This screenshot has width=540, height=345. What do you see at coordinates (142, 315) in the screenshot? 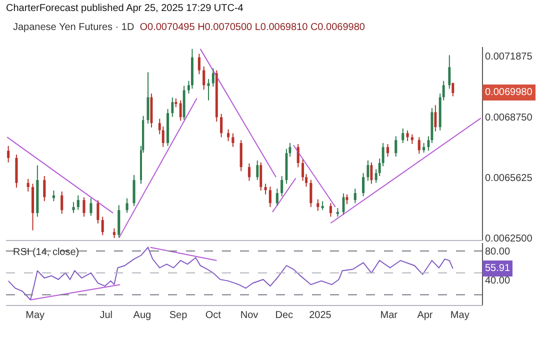
I see `x-tick-label: Aug` at bounding box center [142, 315].